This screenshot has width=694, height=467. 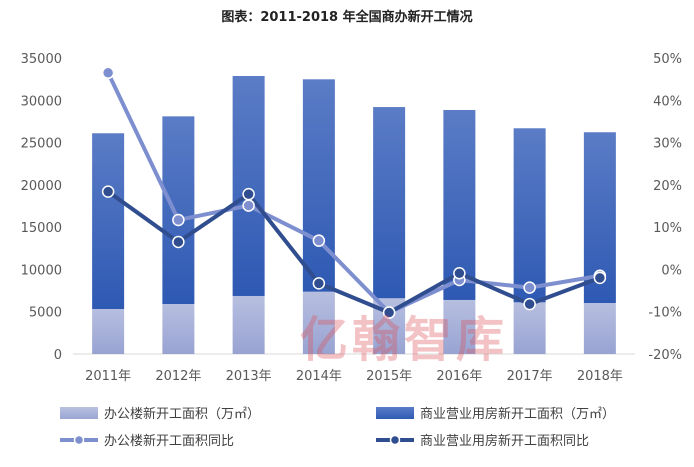 What do you see at coordinates (41, 186) in the screenshot?
I see `y-left-tick: 20000` at bounding box center [41, 186].